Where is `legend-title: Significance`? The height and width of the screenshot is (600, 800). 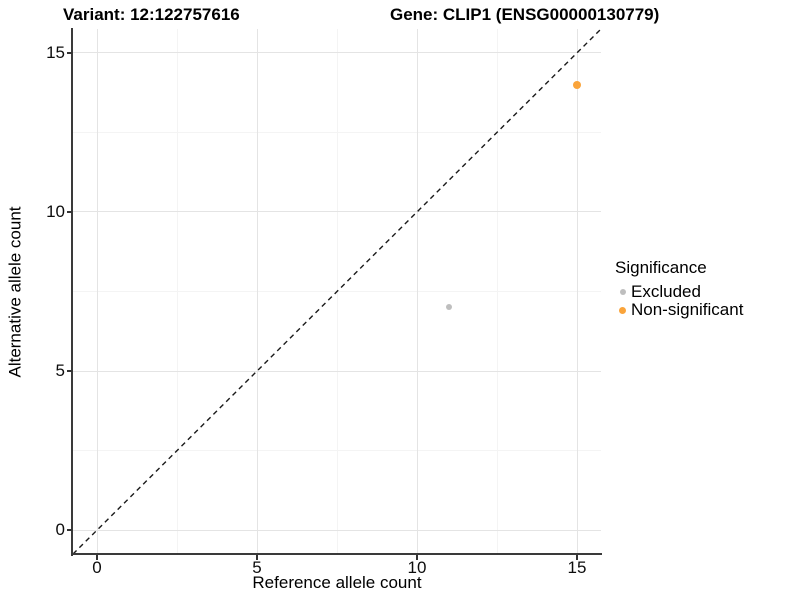
legend-title: Significance is located at coordinates (661, 267).